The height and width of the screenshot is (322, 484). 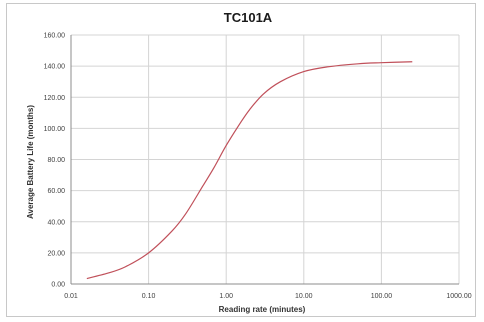 What do you see at coordinates (262, 309) in the screenshot?
I see `x-axis-title: Reading rate (minutes)` at bounding box center [262, 309].